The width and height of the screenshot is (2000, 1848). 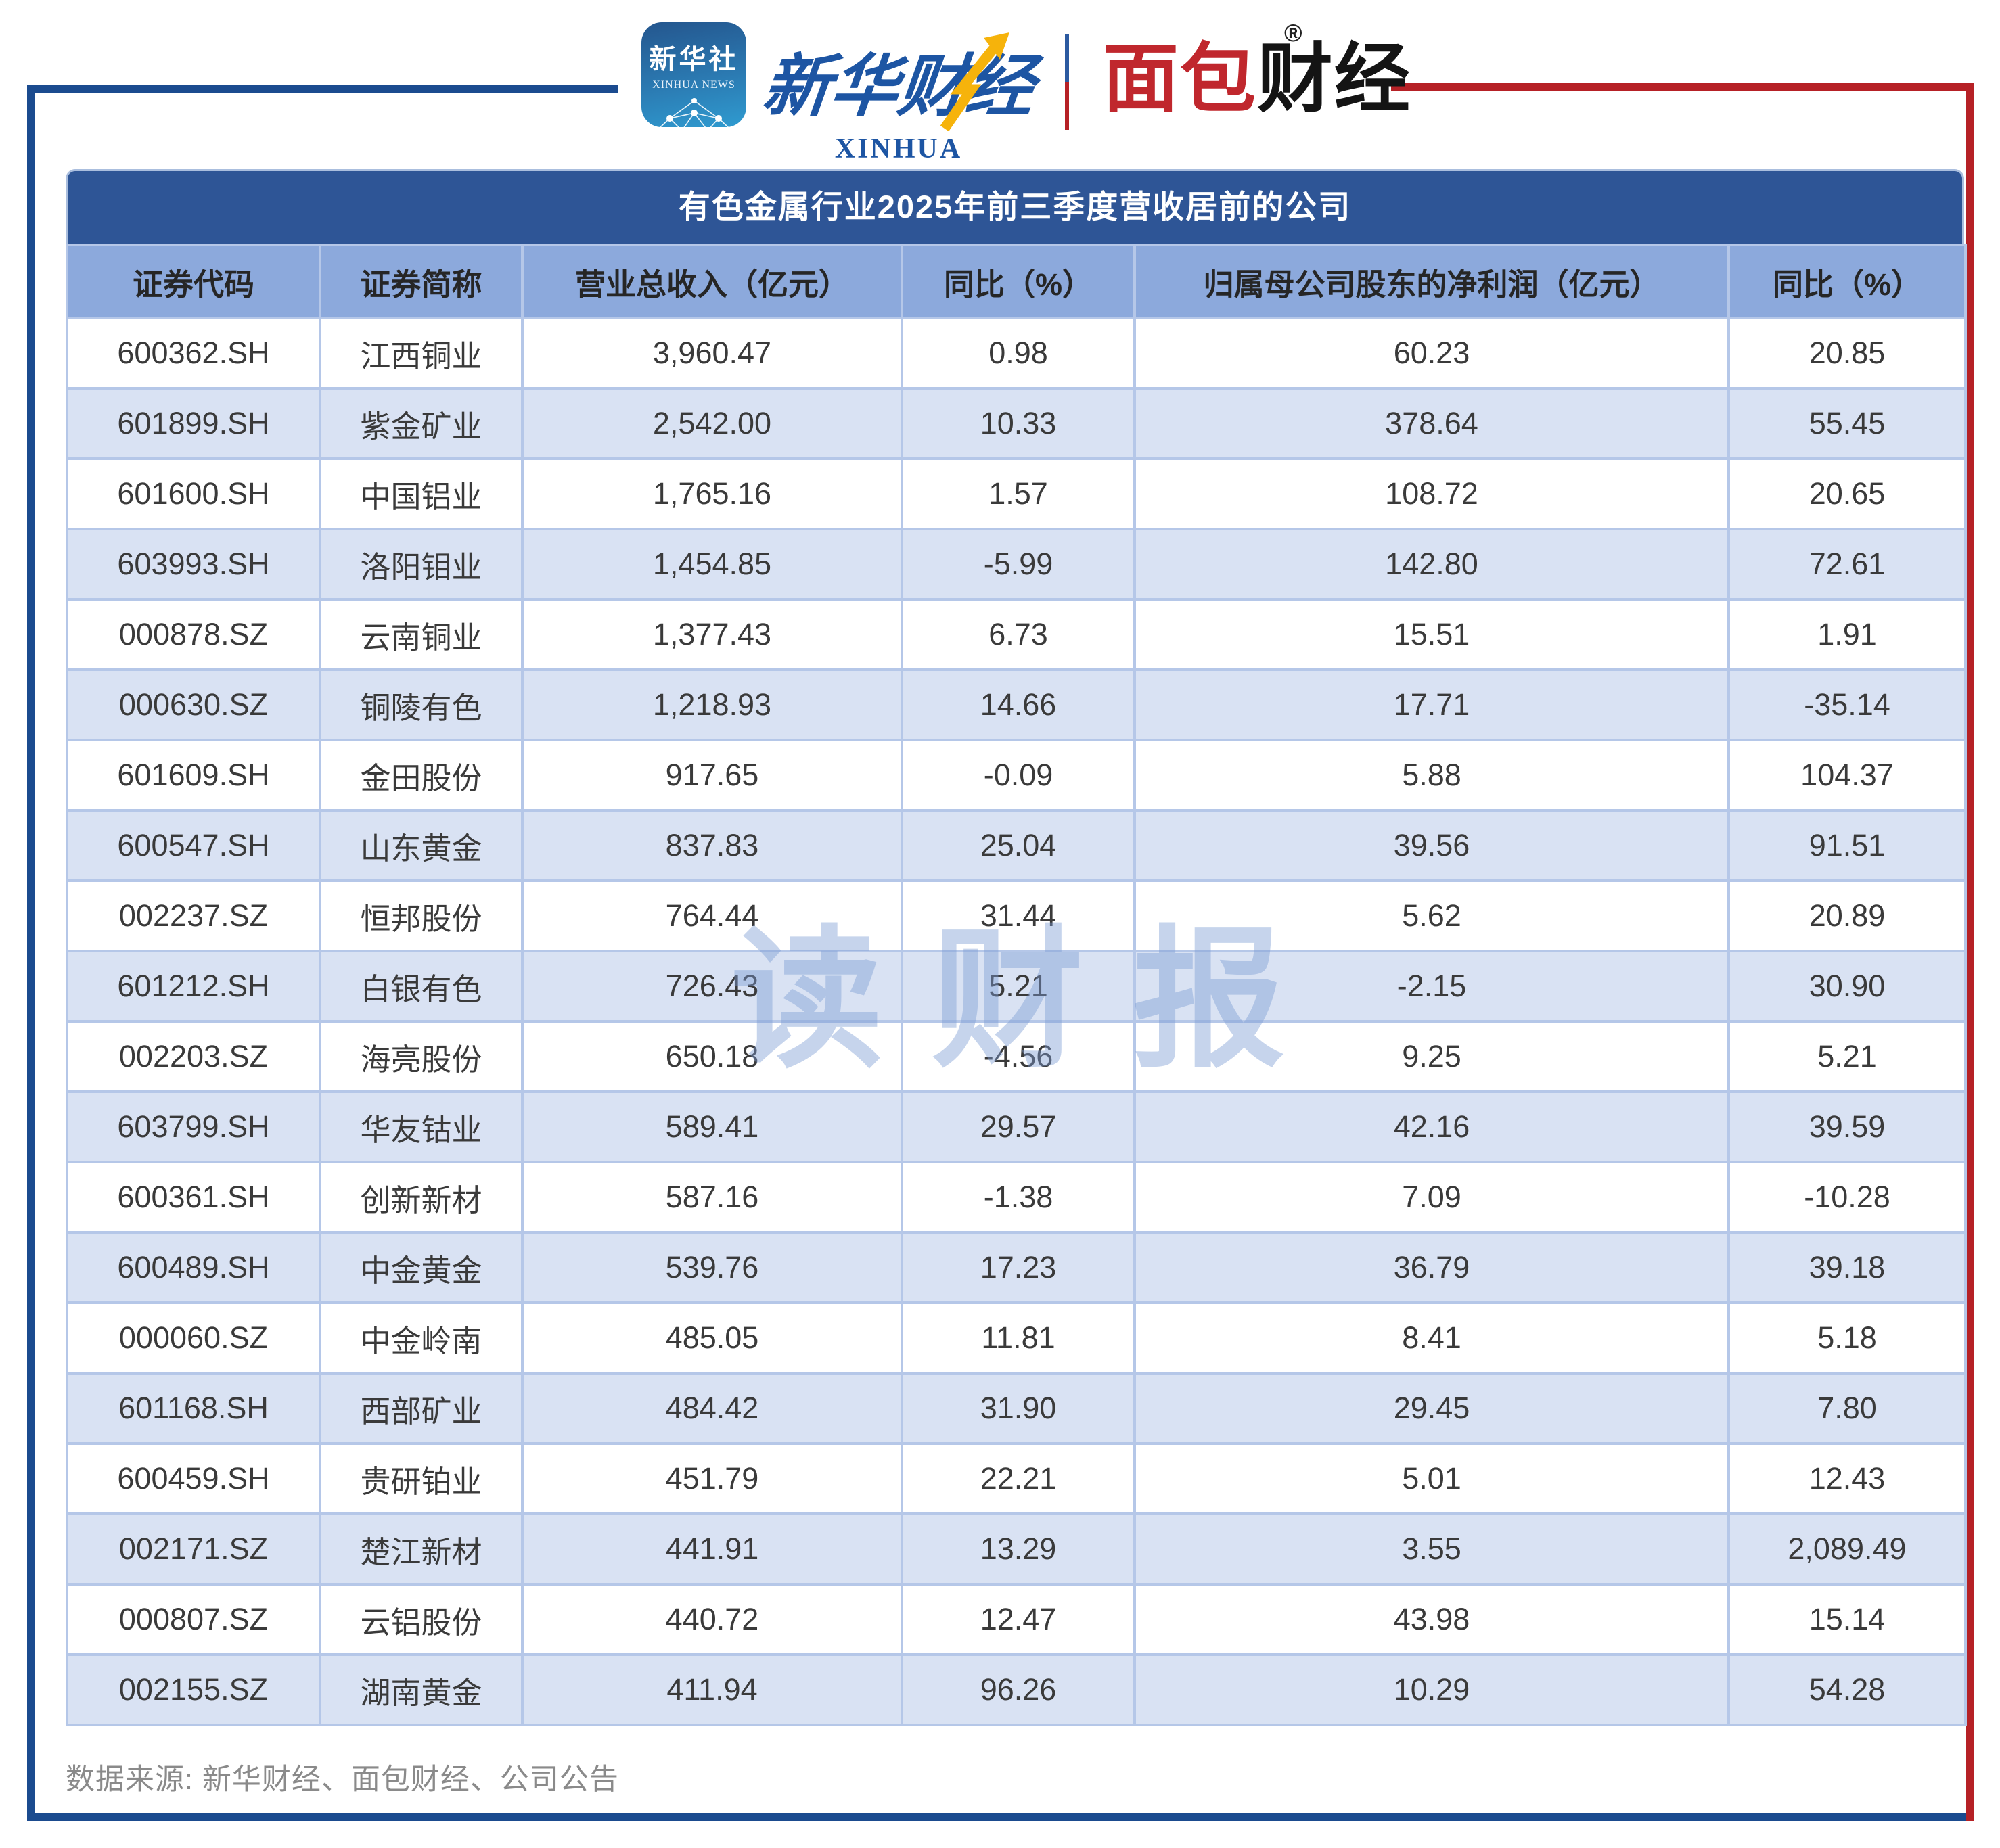 I want to click on col-header-name: 证券简称, so click(x=421, y=281).